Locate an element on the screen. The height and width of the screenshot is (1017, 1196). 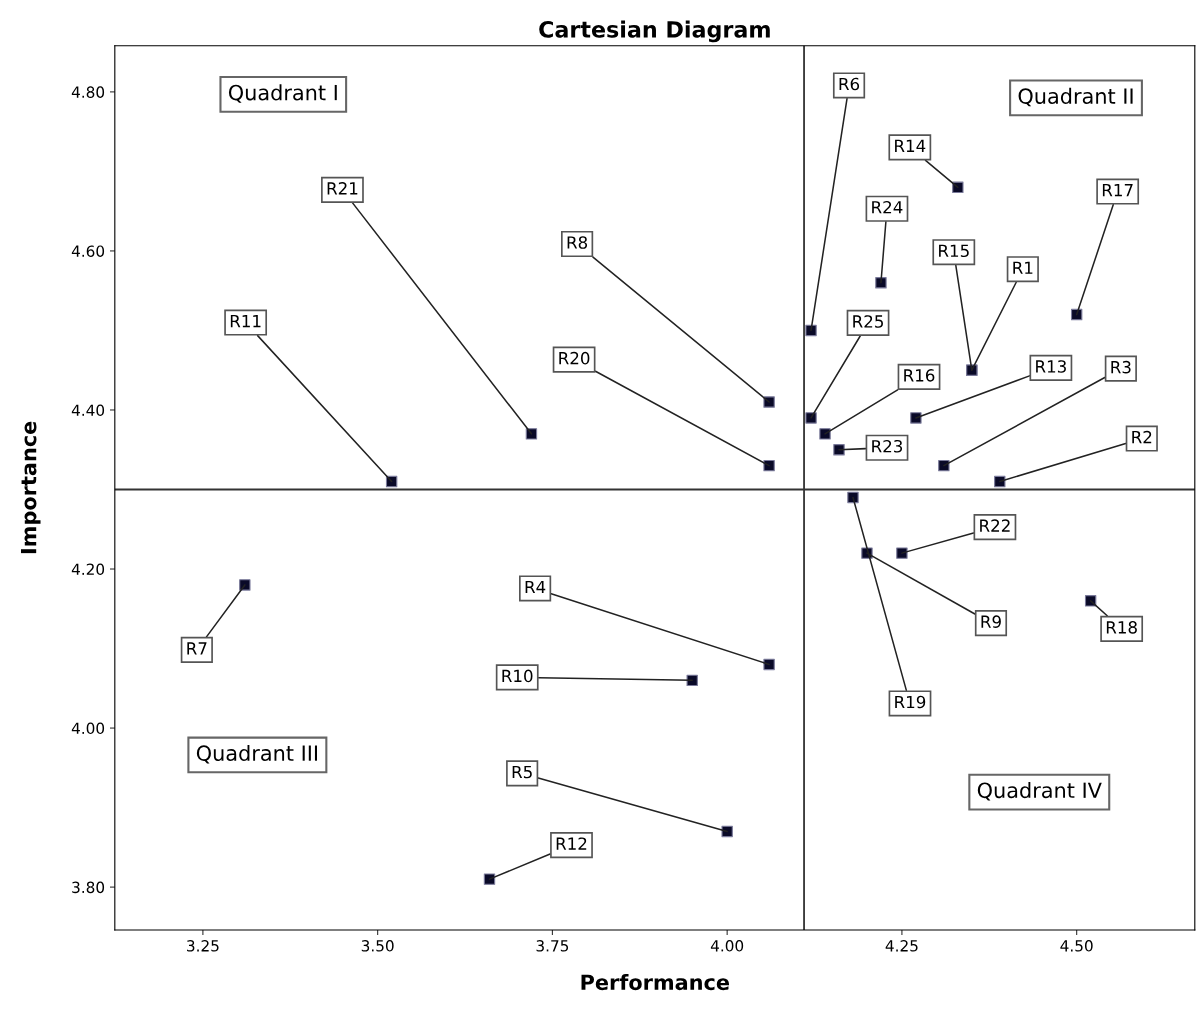
annotation: R12 is located at coordinates (571, 843).